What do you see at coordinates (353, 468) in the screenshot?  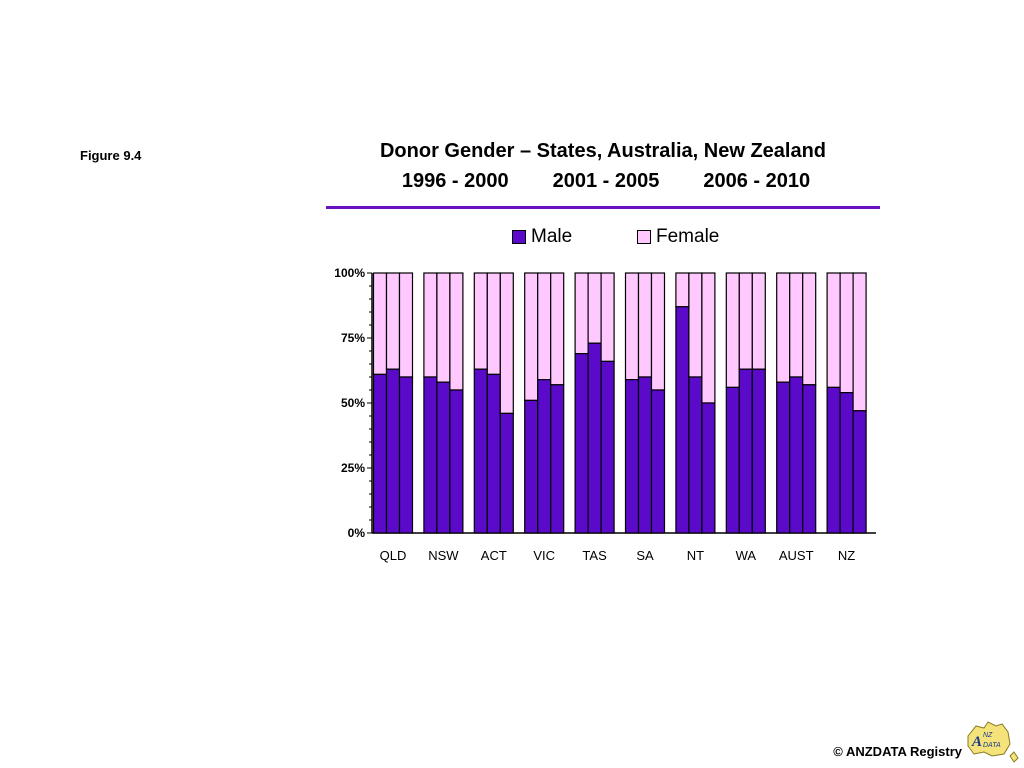 I see `y-tick-label: 25%` at bounding box center [353, 468].